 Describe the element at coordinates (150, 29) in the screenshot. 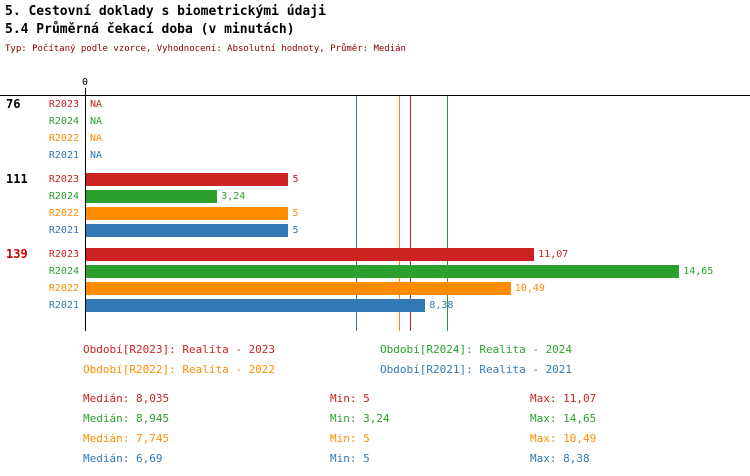

I see `chart-subtitle: 5.4 Průměrná čekací doba (v minutách)` at that location.